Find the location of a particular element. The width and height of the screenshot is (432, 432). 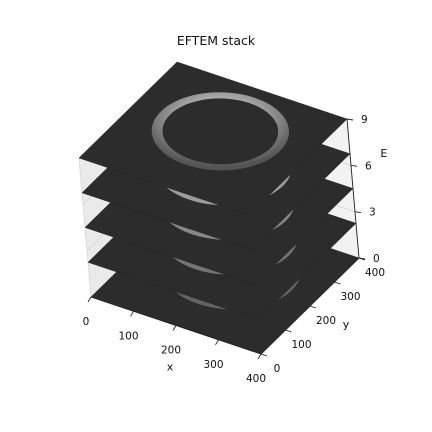

y-tick-label: 200 is located at coordinates (326, 321).